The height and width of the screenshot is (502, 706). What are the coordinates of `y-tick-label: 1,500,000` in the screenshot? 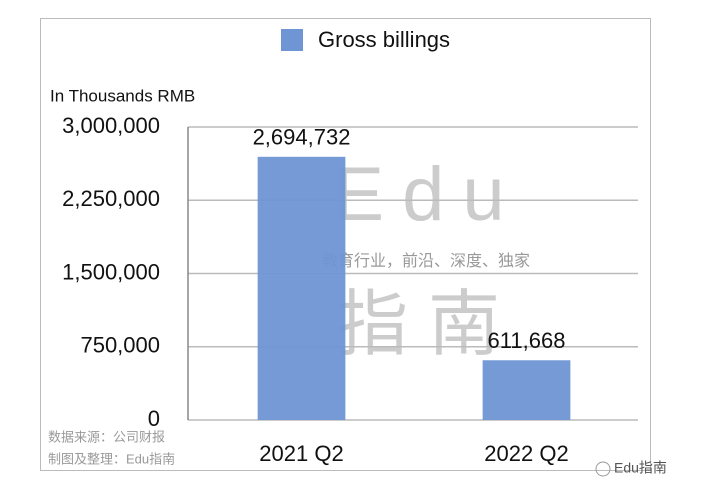 It's located at (111, 271).